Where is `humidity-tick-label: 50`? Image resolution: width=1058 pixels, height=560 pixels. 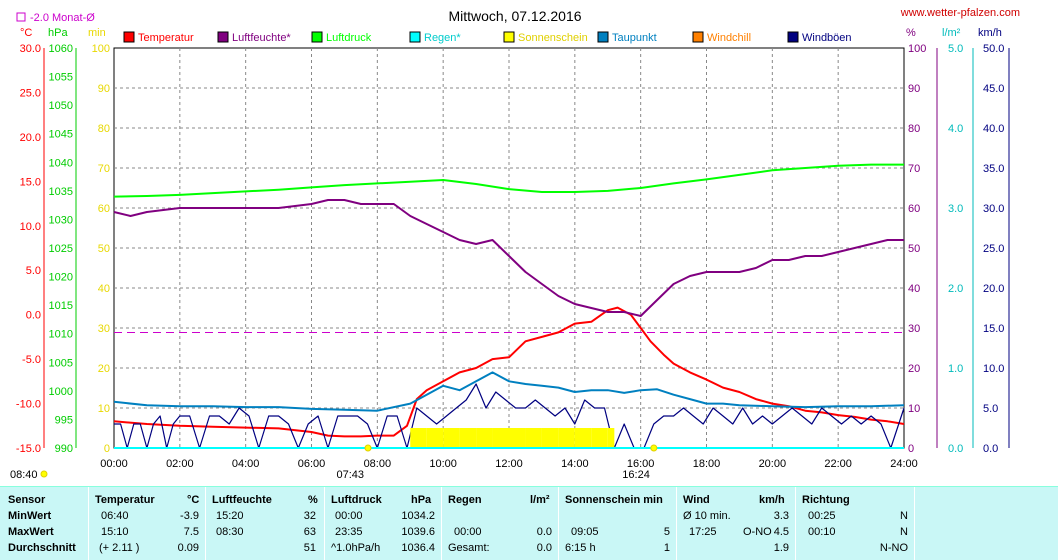
humidity-tick-label: 50 is located at coordinates (914, 249).